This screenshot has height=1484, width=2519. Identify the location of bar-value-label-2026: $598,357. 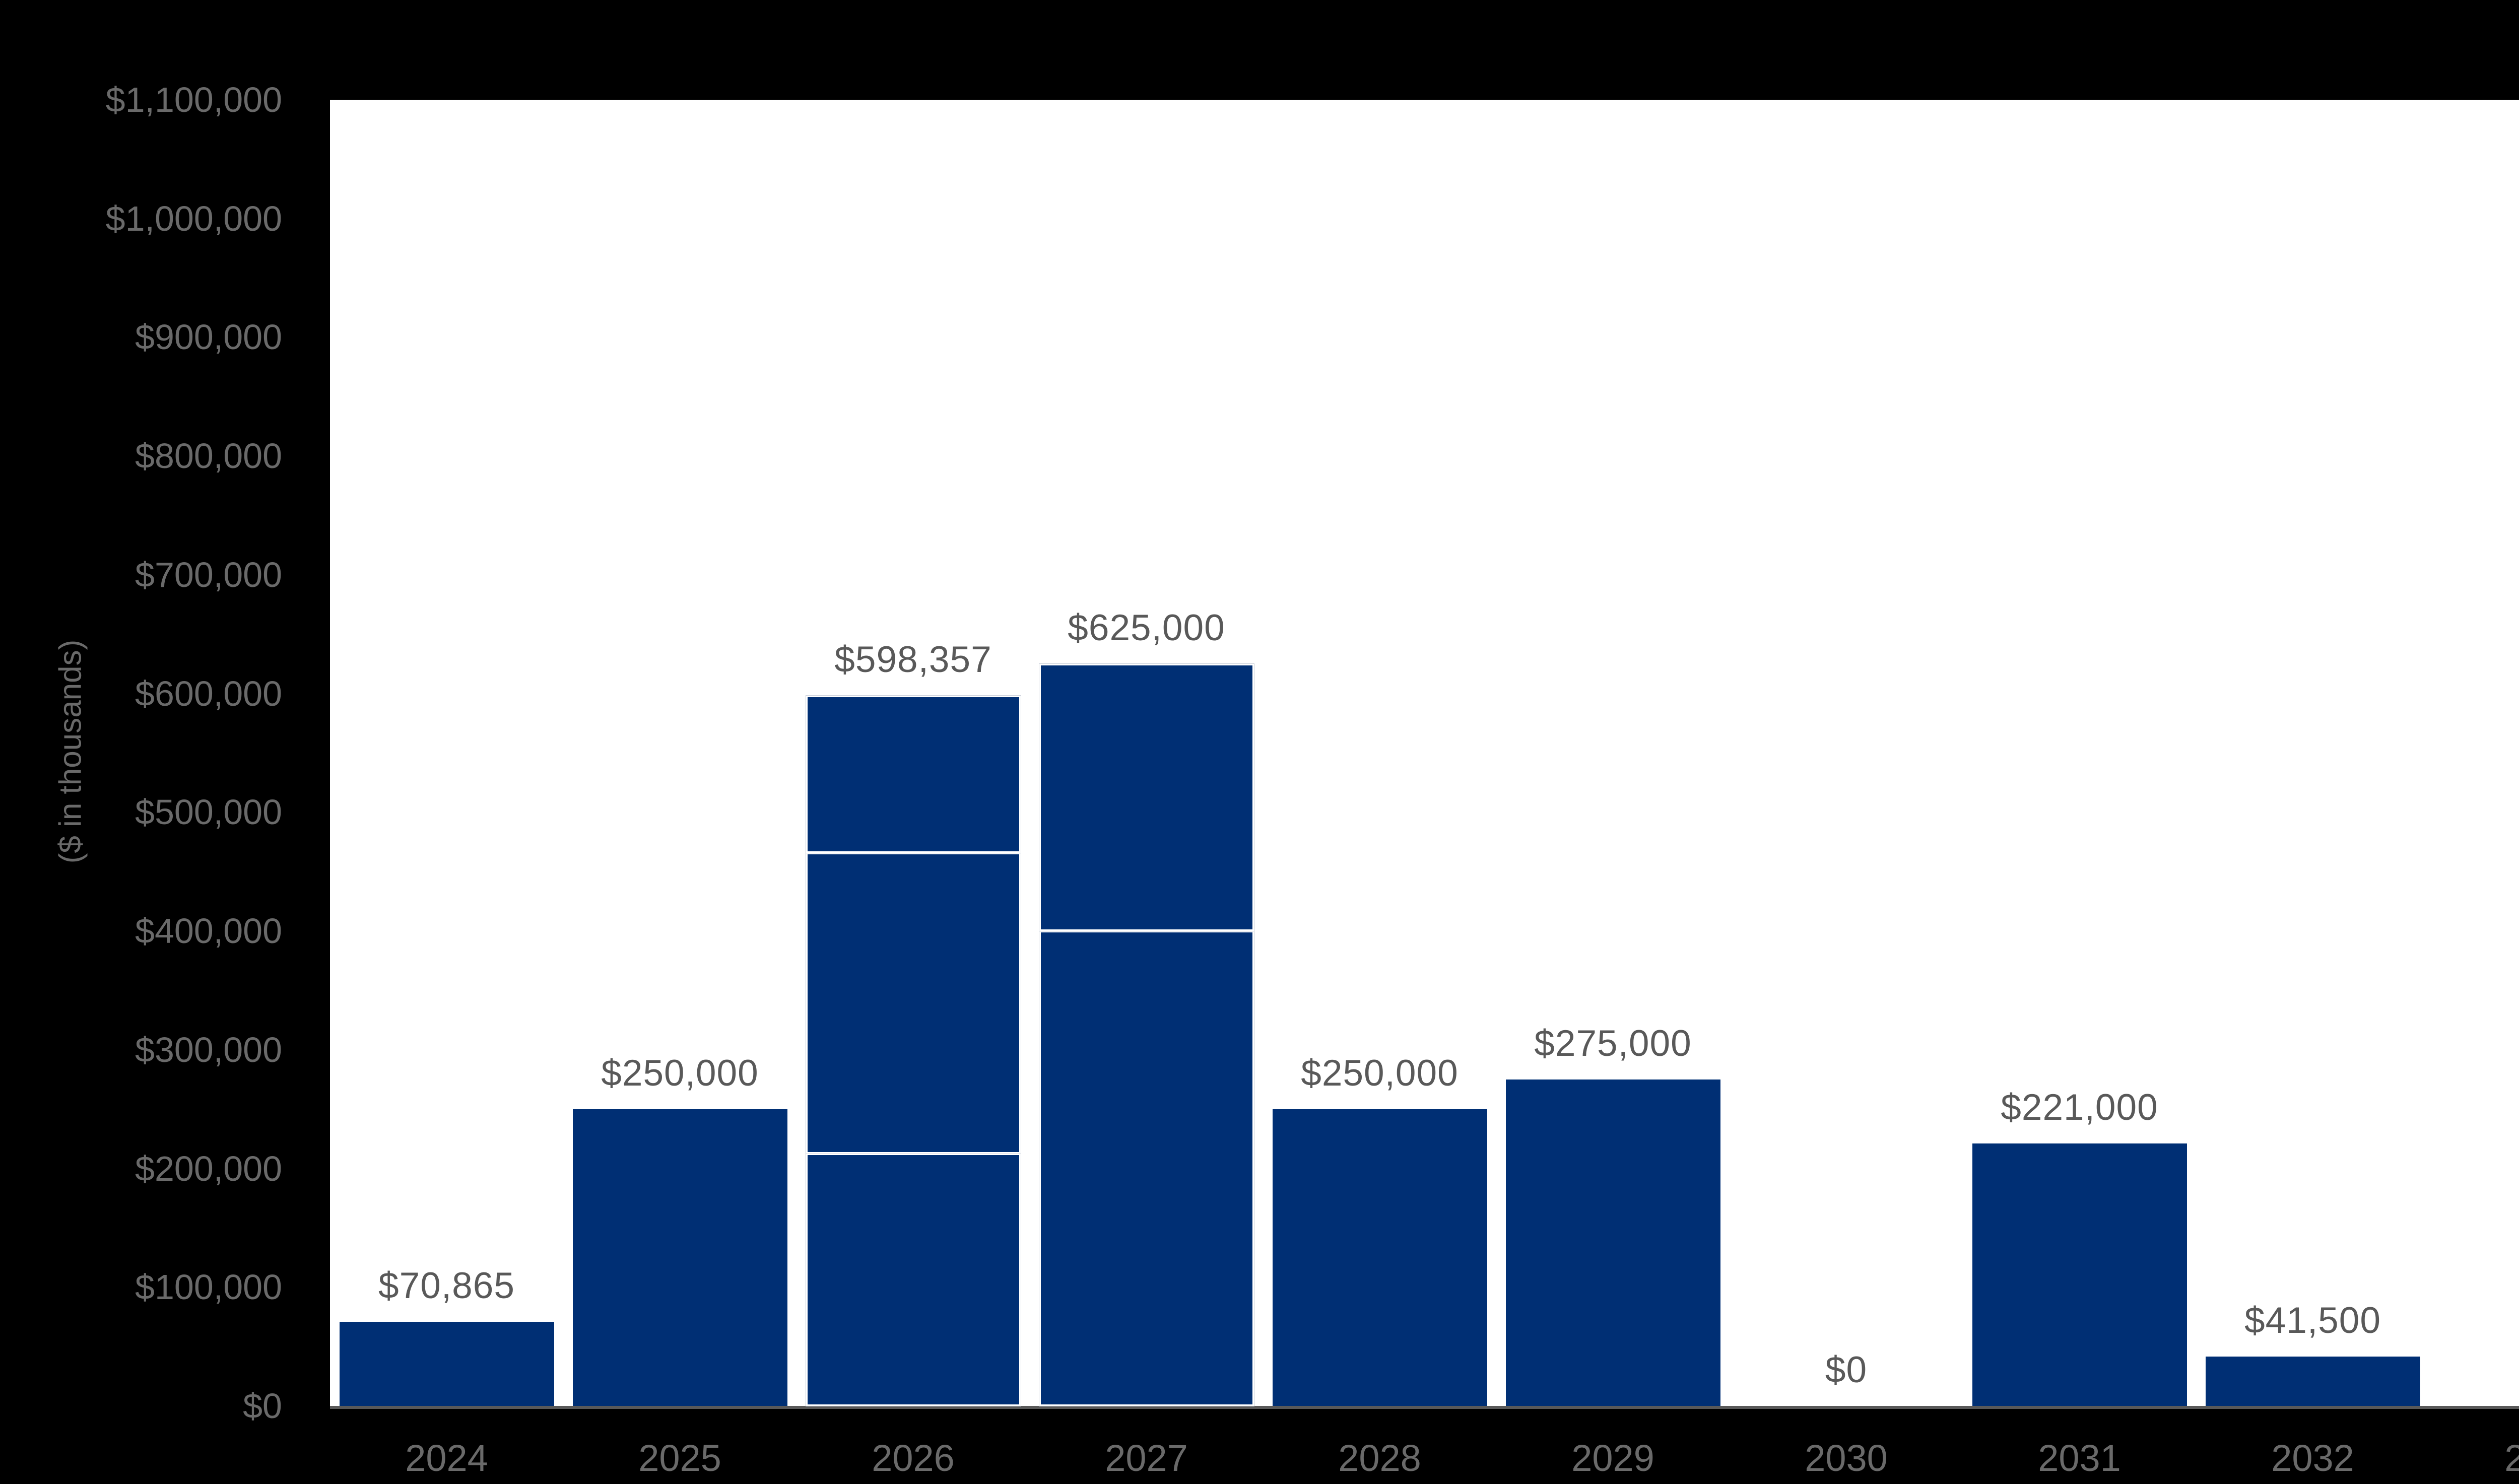
(913, 660).